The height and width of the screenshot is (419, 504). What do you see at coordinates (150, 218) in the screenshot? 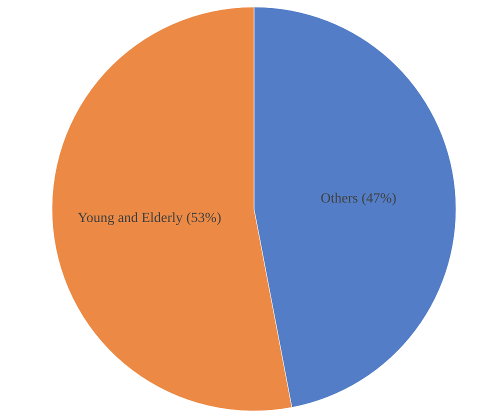
I see `slice-label: Young and Elderly (53%)` at bounding box center [150, 218].